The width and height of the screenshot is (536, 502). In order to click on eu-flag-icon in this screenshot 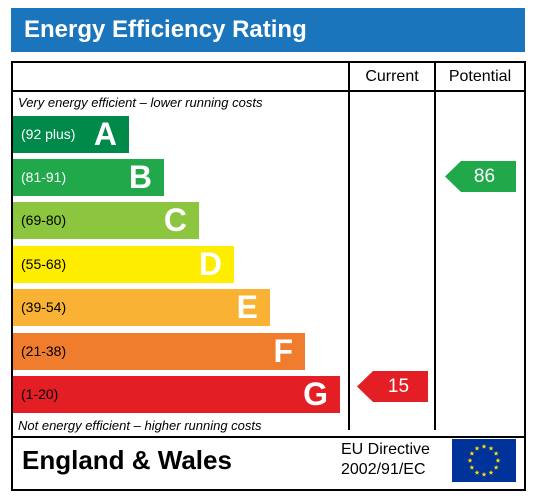, I will do `click(484, 460)`.